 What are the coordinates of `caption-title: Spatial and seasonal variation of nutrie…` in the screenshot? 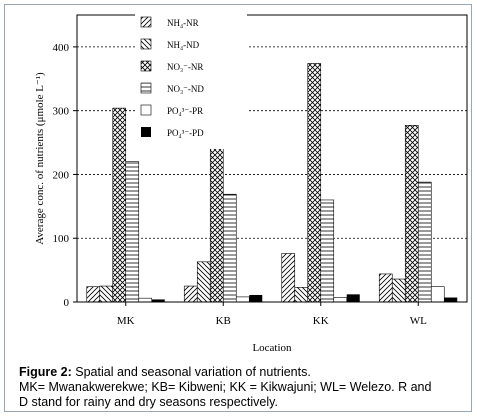 It's located at (191, 372).